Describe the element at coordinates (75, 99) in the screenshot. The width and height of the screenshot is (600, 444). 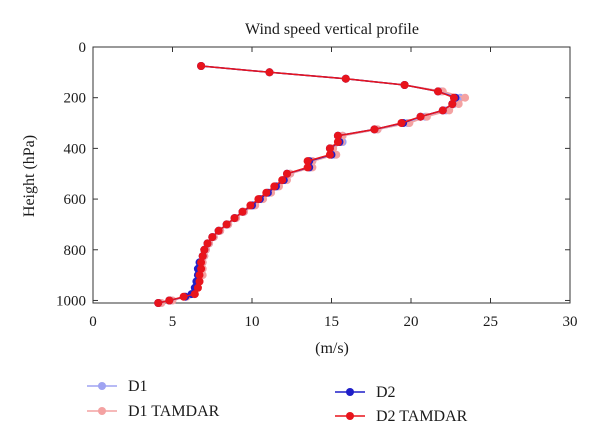
I see `y-tick-label: 200` at that location.